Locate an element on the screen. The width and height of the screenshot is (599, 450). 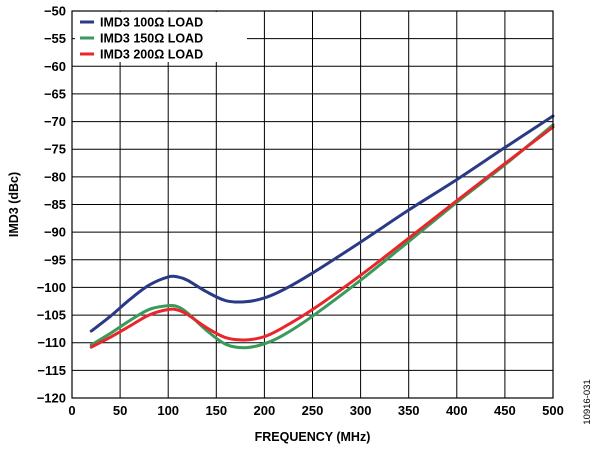
y-tick-label: −85 is located at coordinates (55, 204).